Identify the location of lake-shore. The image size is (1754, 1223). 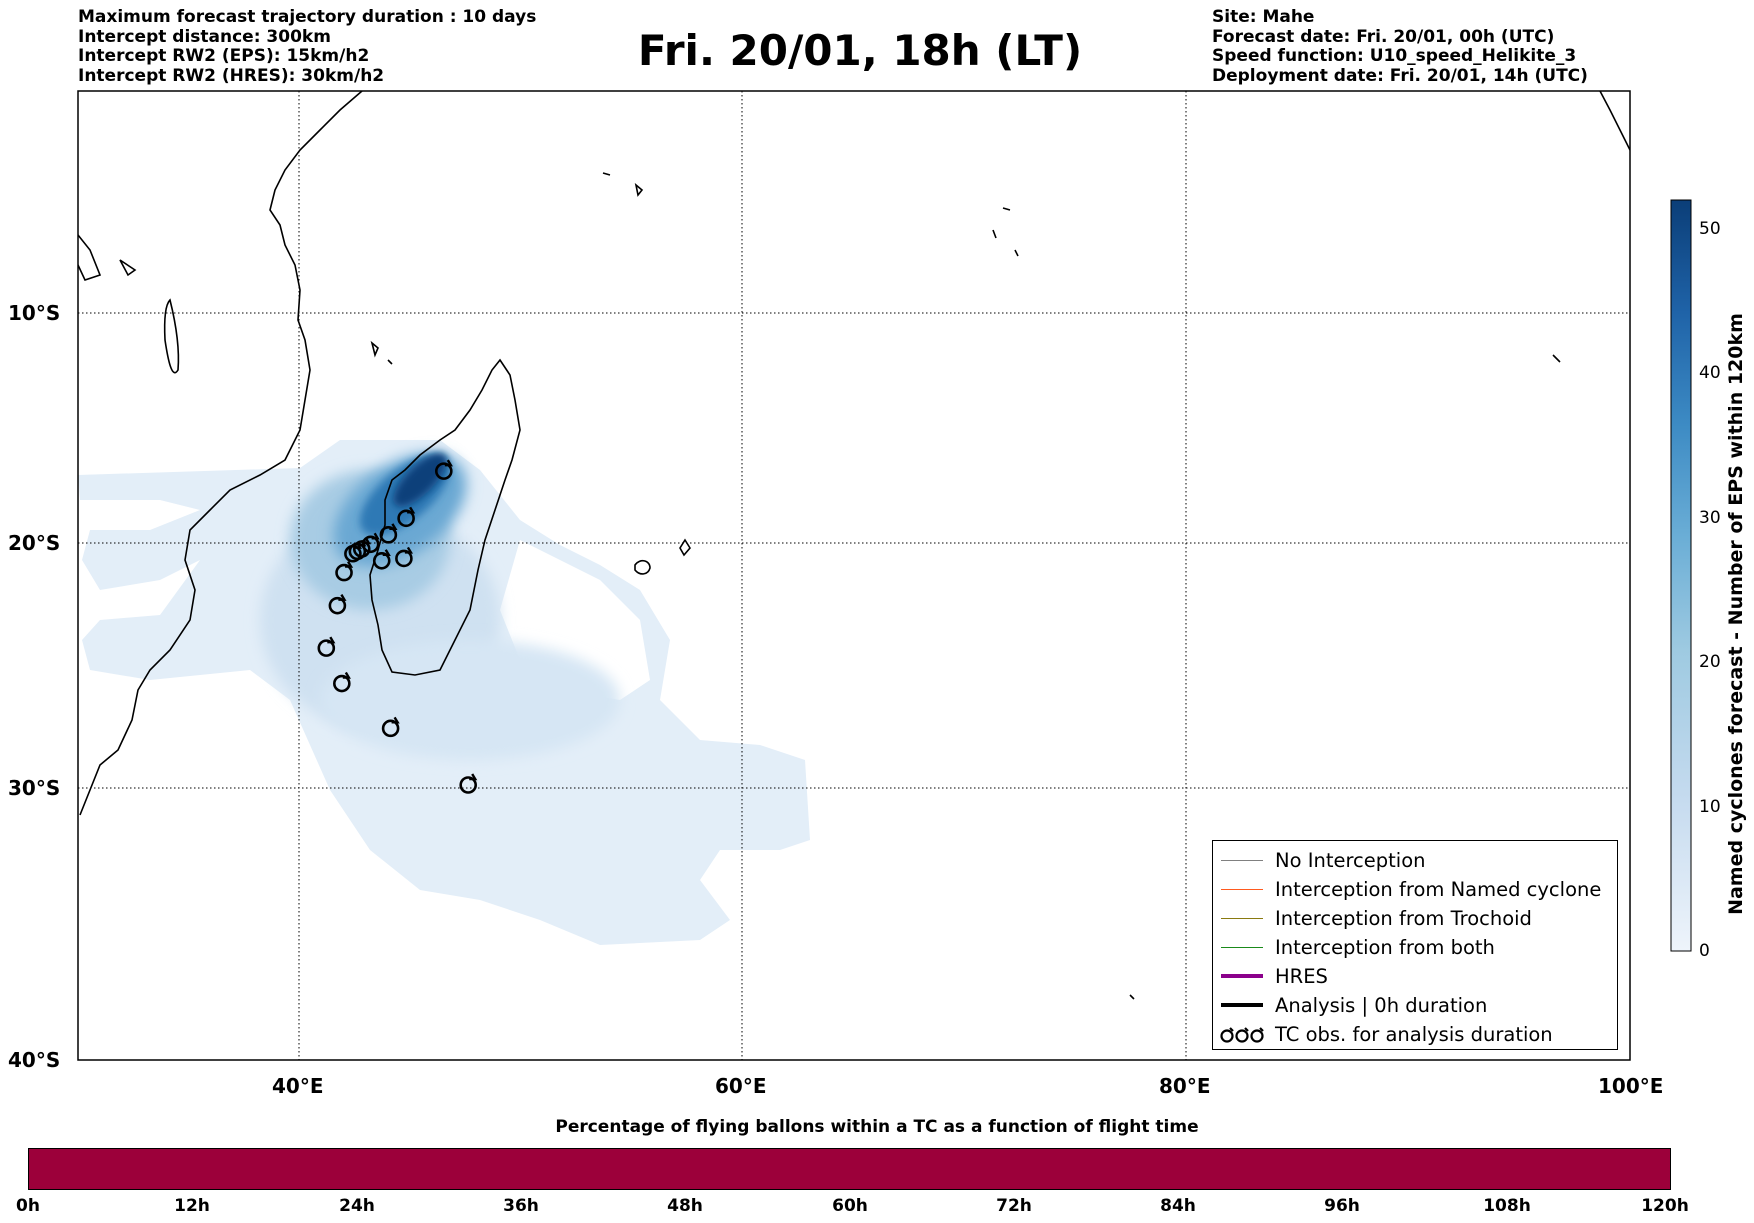
(171, 336).